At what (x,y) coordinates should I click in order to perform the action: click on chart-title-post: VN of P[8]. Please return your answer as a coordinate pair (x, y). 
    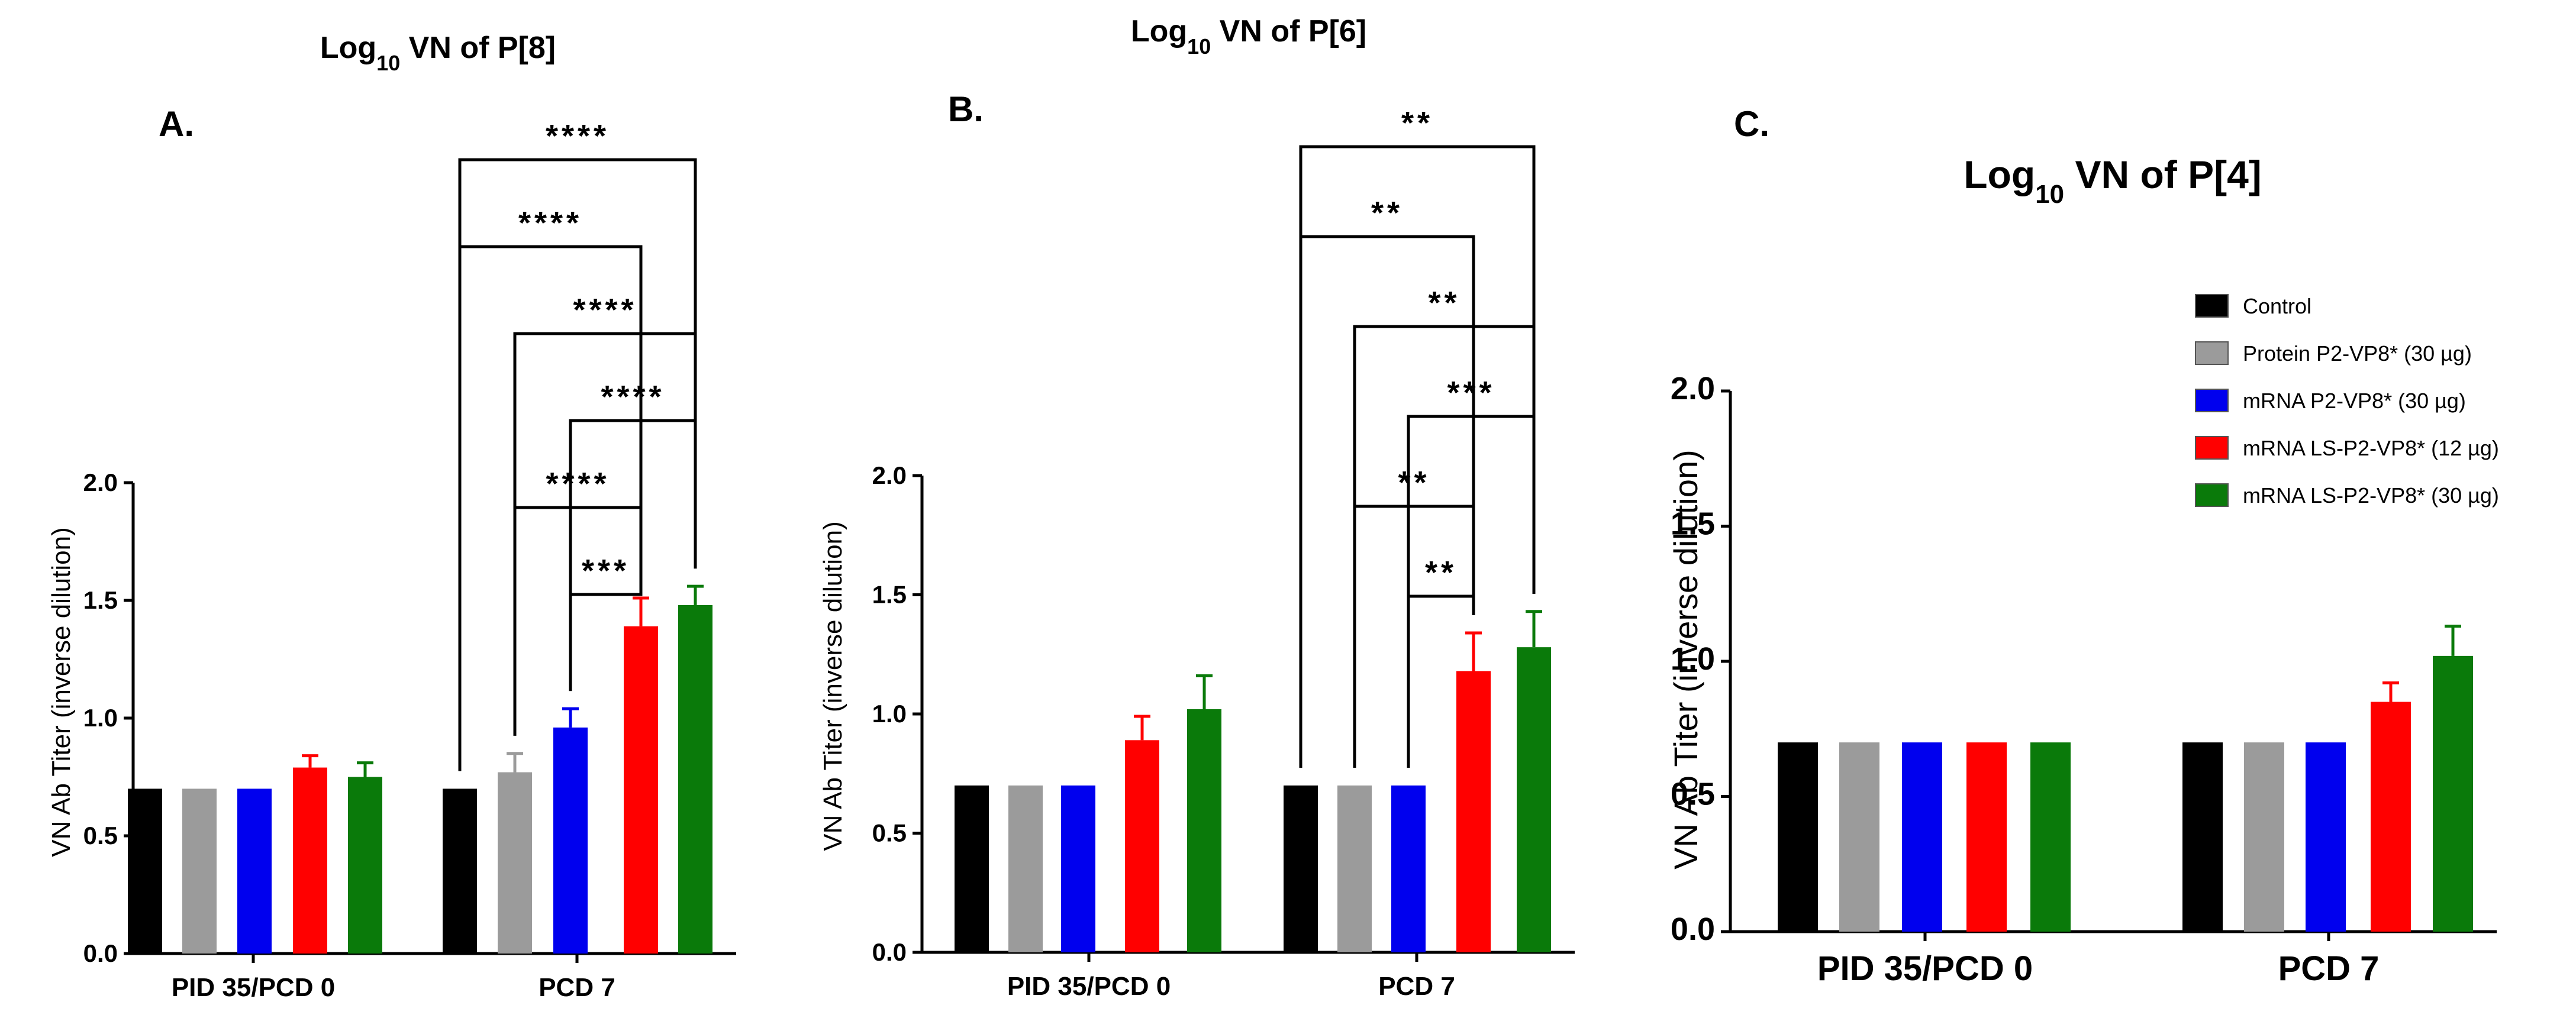
    Looking at the image, I should click on (478, 48).